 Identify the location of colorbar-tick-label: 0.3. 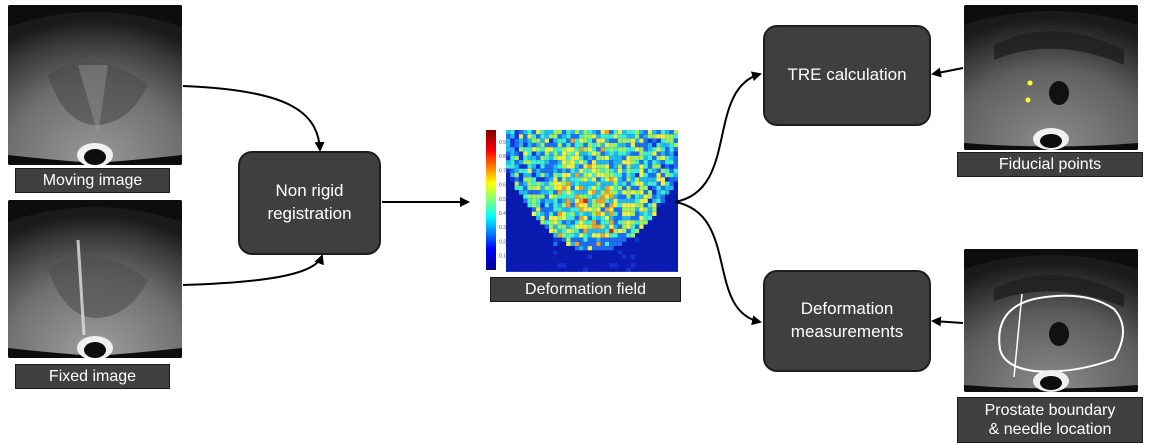
(502, 228).